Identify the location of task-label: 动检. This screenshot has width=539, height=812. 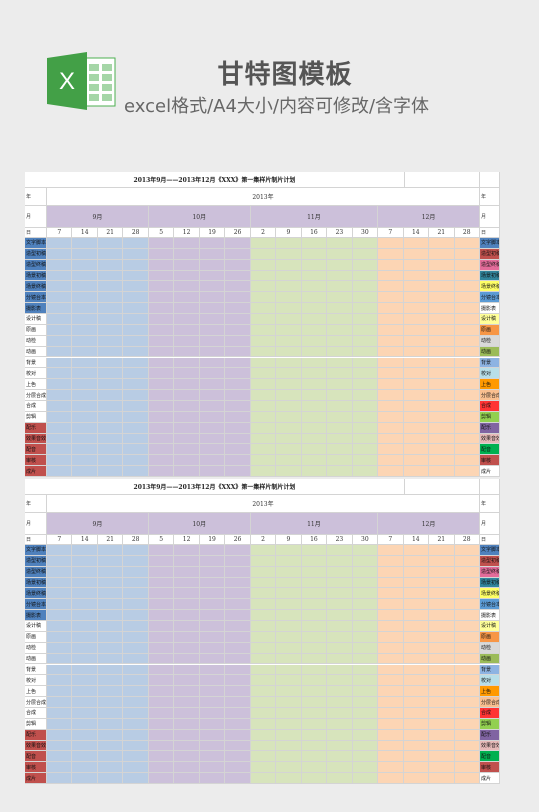
(36, 648).